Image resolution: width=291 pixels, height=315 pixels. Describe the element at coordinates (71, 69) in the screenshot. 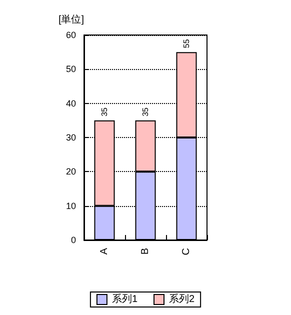

I see `y-tick-label: 50` at that location.